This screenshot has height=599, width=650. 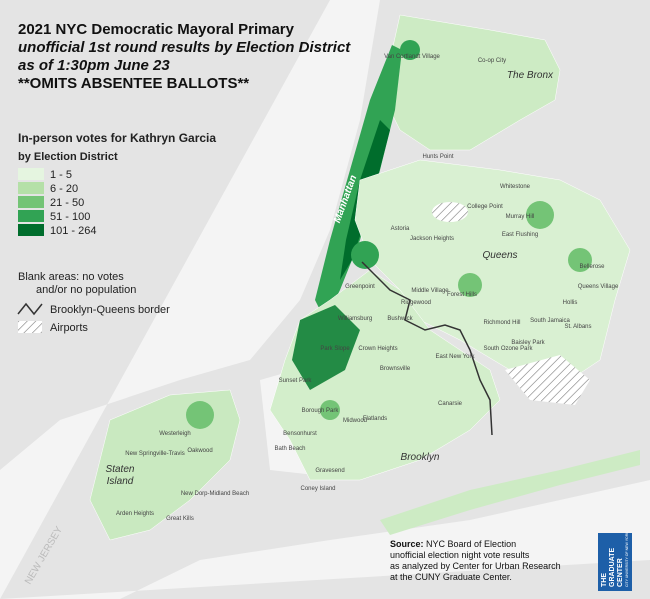 What do you see at coordinates (501, 323) in the screenshot?
I see `neighborhood-label: Richmond Hill` at bounding box center [501, 323].